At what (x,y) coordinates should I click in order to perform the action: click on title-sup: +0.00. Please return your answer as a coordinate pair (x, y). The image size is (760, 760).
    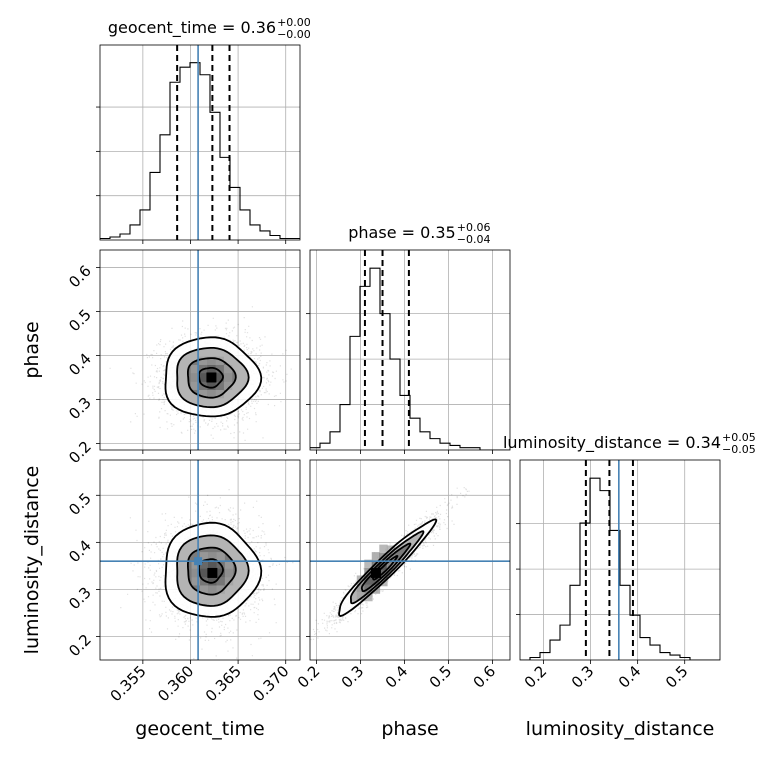
    Looking at the image, I should click on (294, 22).